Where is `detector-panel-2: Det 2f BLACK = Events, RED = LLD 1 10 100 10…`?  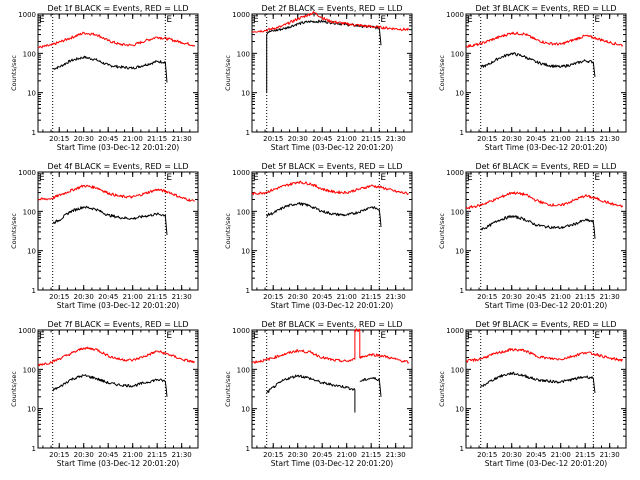
detector-panel-2: Det 2f BLACK = Events, RED = LLD 1 10 100 10… is located at coordinates (318, 78).